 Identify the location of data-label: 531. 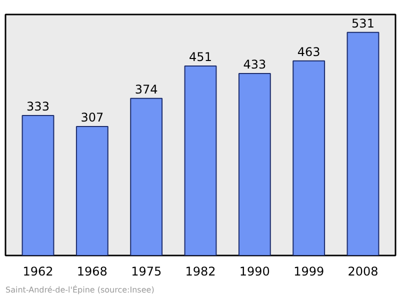
(363, 23).